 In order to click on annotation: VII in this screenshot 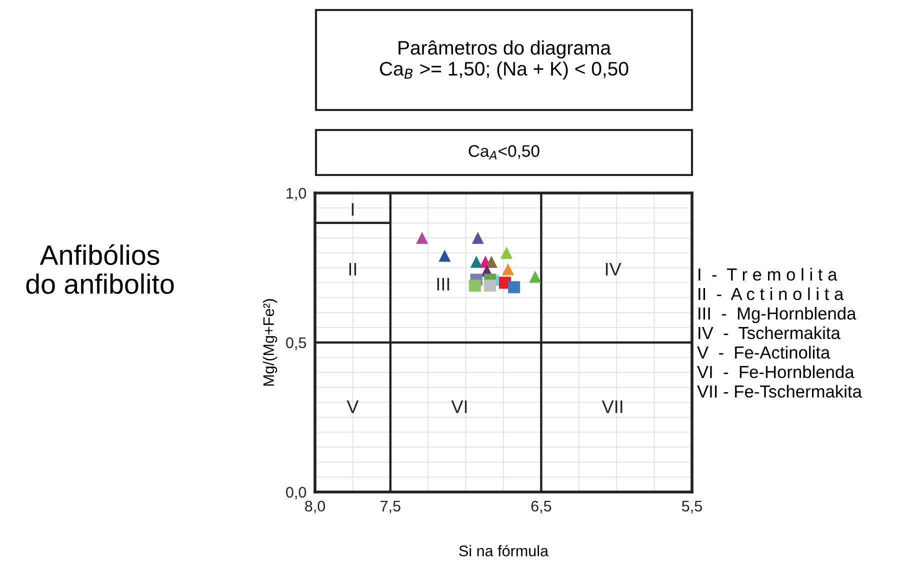, I will do `click(612, 406)`.